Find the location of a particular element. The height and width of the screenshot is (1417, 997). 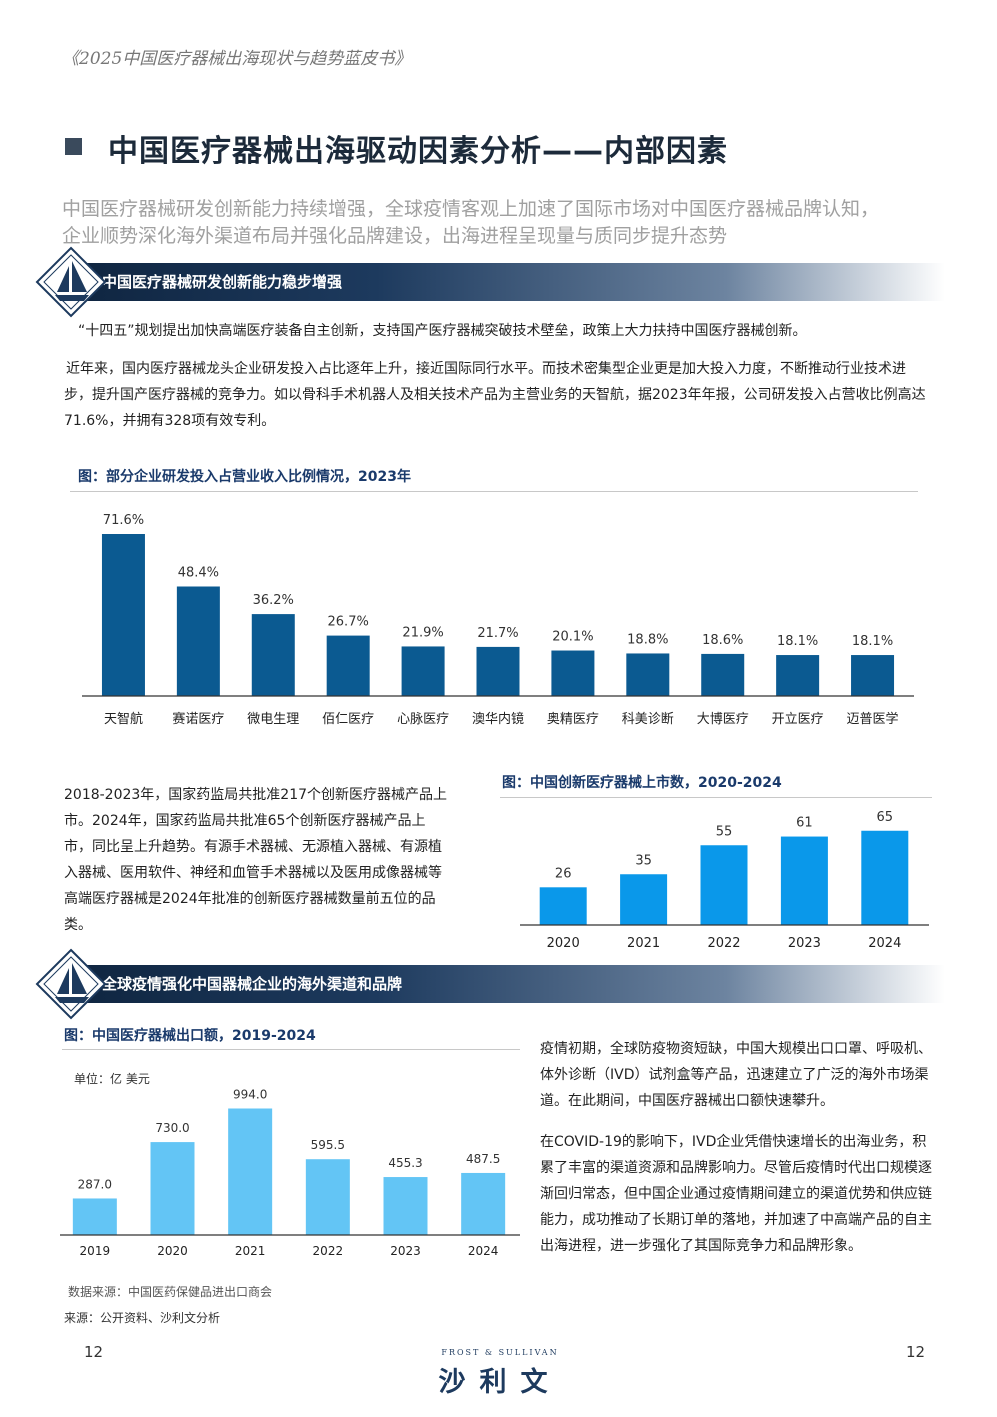

bar-开立医疗 is located at coordinates (798, 675).